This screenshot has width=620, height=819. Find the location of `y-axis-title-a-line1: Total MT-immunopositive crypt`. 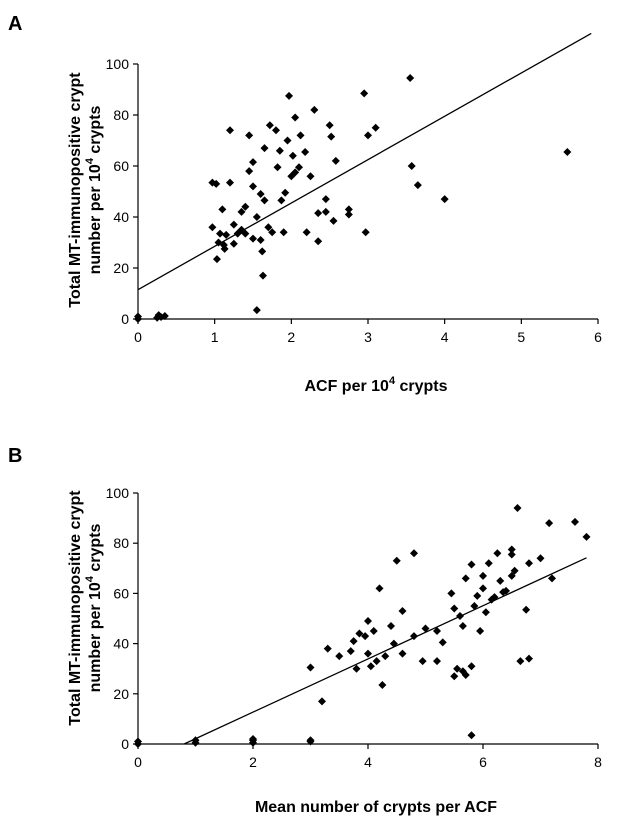

y-axis-title-a-line1: Total MT-immunopositive crypt is located at coordinates (75, 190).